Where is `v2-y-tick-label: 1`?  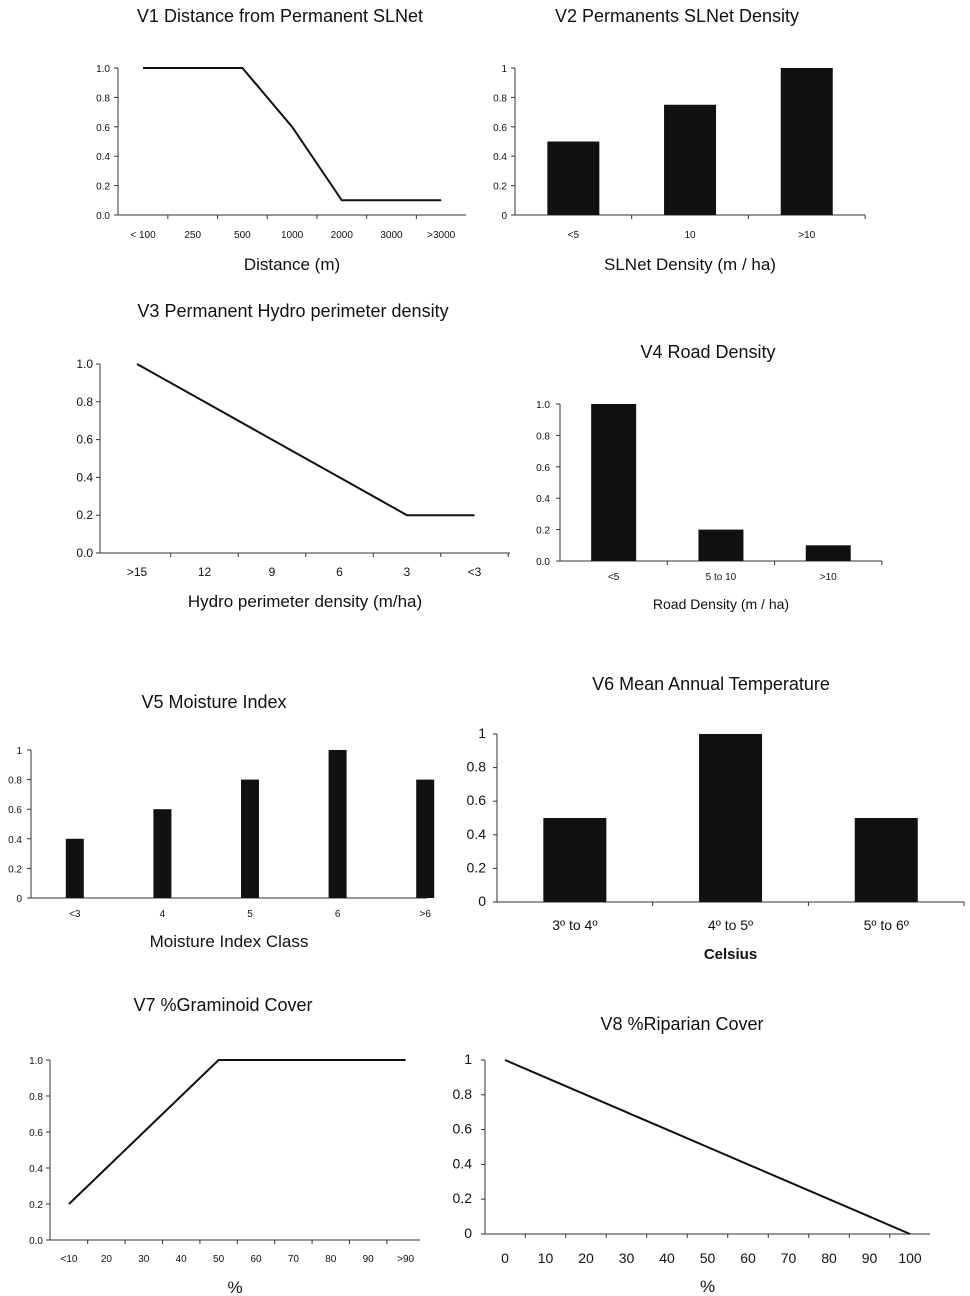 v2-y-tick-label: 1 is located at coordinates (504, 69).